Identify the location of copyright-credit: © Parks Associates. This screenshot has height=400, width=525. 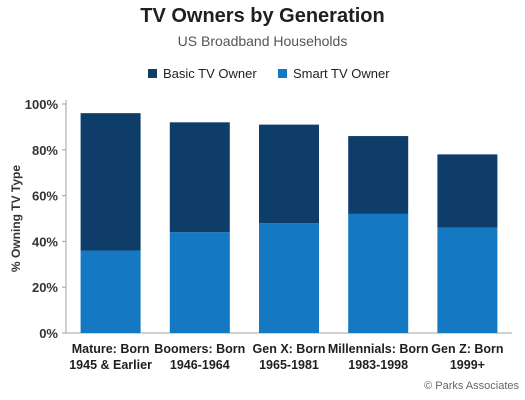
(471, 386).